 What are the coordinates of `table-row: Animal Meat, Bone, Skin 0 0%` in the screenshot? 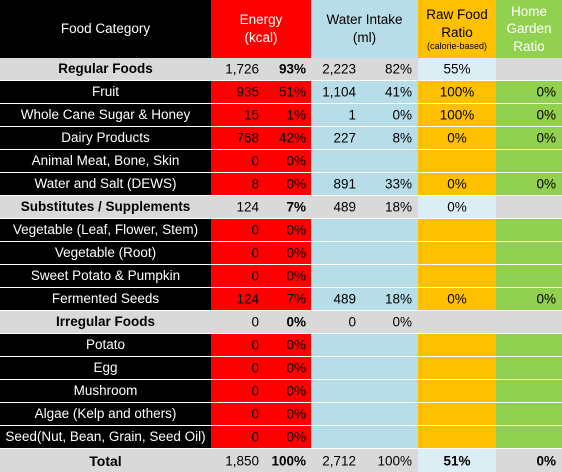 It's located at (281, 161).